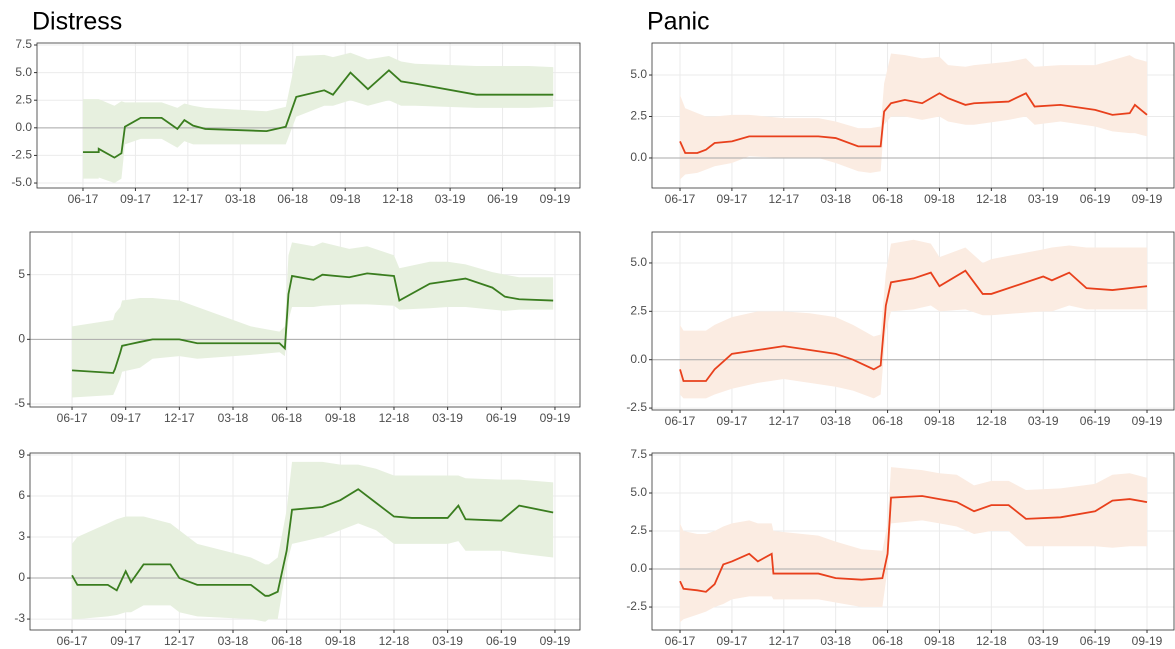 The width and height of the screenshot is (1175, 649). I want to click on y-tick-label: 3, so click(21, 536).